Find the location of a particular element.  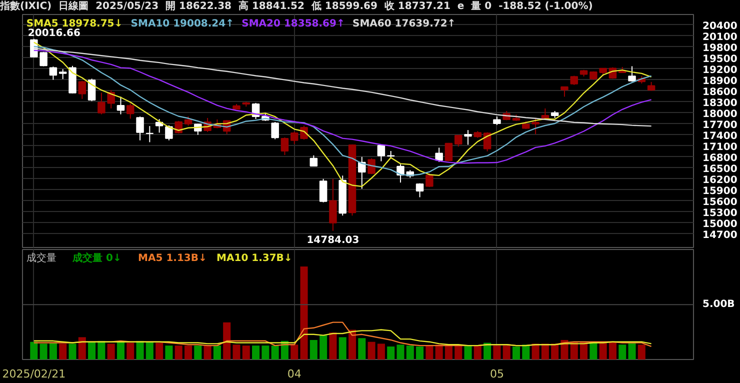

annotation: 14784.03 is located at coordinates (333, 240).